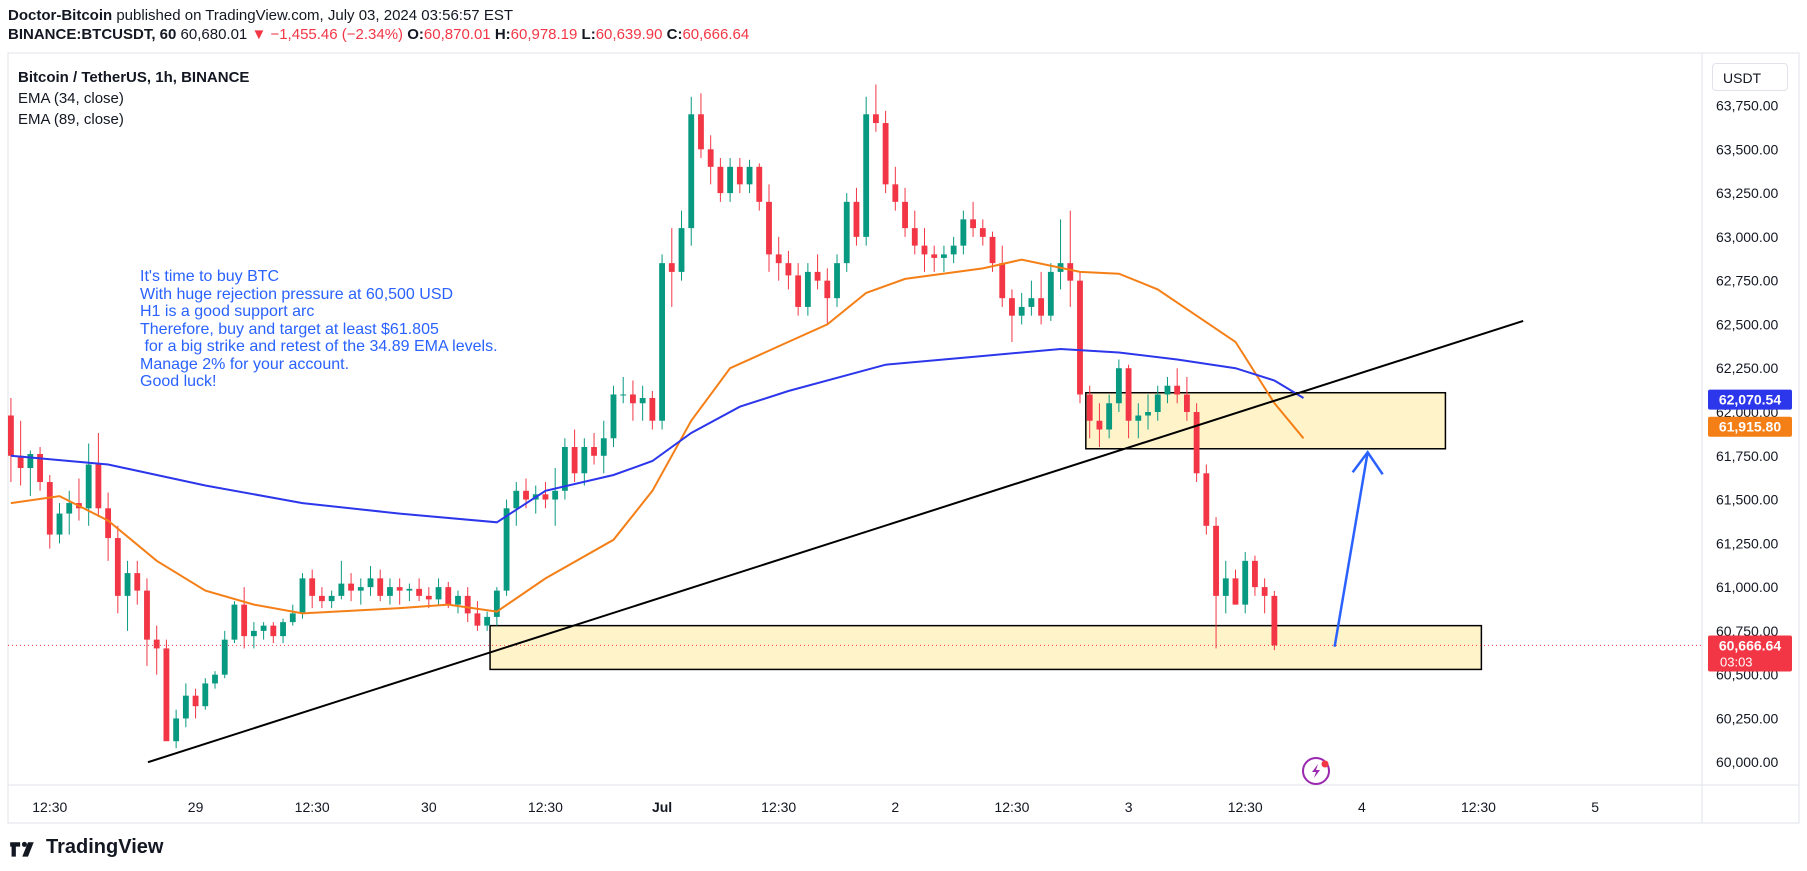 The image size is (1807, 871). I want to click on y-tick-label: 63,750.00, so click(1747, 106).